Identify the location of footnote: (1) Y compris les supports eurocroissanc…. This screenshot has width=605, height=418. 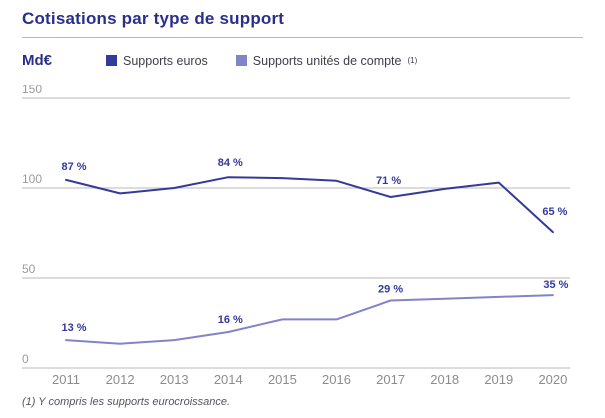
(126, 402).